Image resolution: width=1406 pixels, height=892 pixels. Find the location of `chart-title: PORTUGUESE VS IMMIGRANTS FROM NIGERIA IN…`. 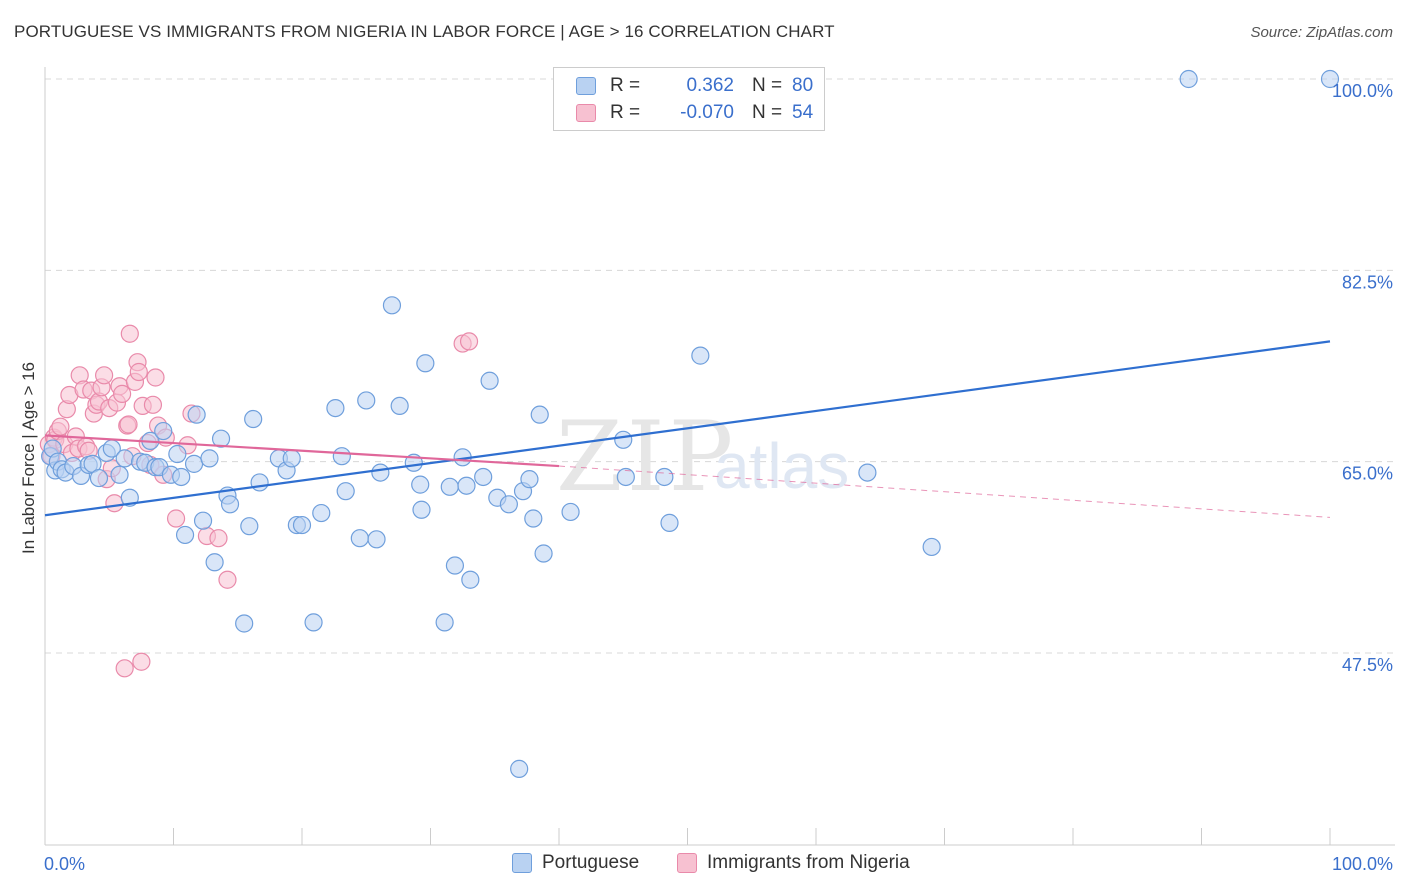

chart-title: PORTUGUESE VS IMMIGRANTS FROM NIGERIA IN… is located at coordinates (424, 31).